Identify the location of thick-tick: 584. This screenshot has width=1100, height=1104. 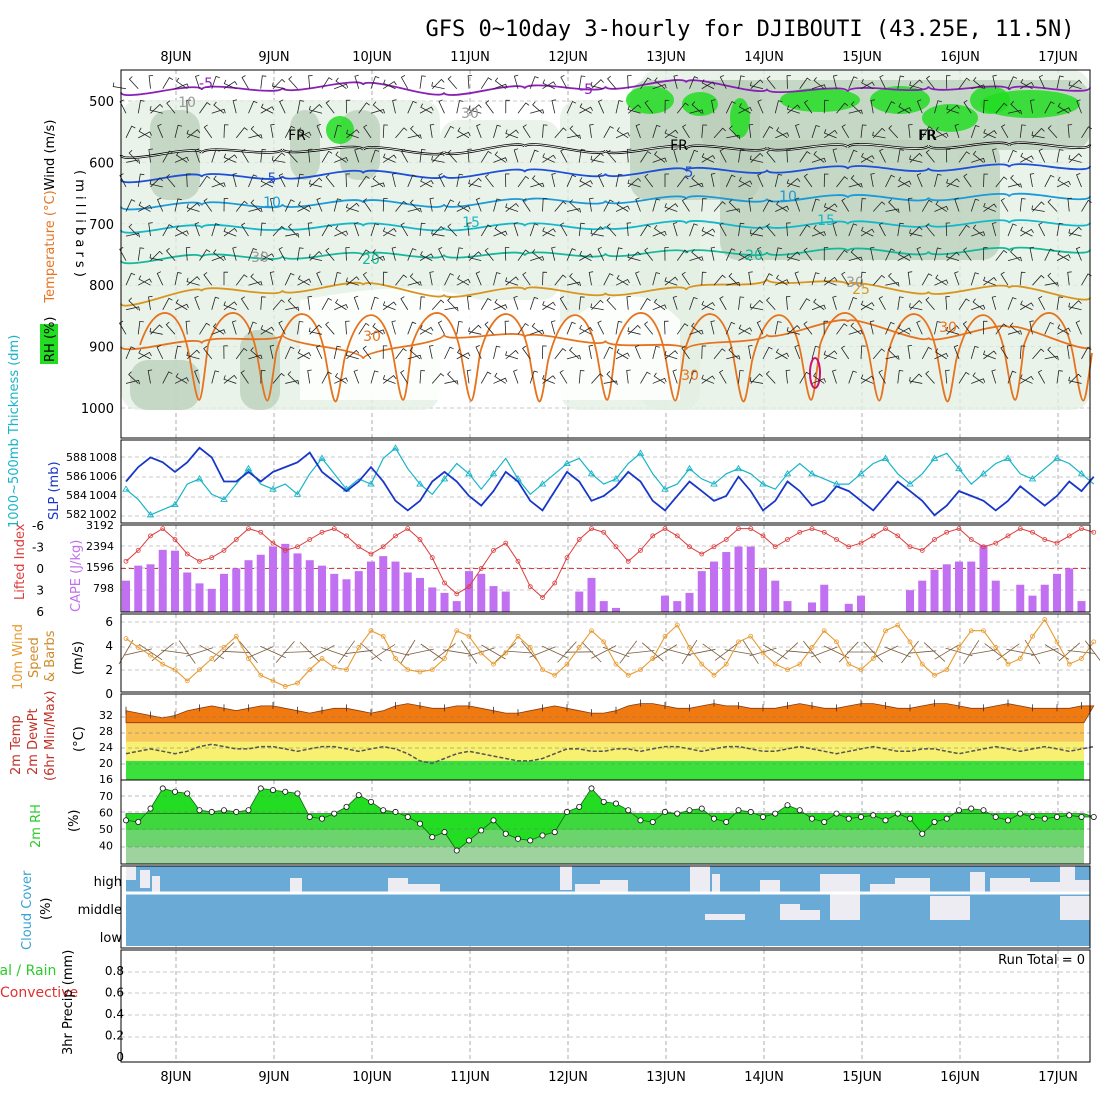
(76, 495).